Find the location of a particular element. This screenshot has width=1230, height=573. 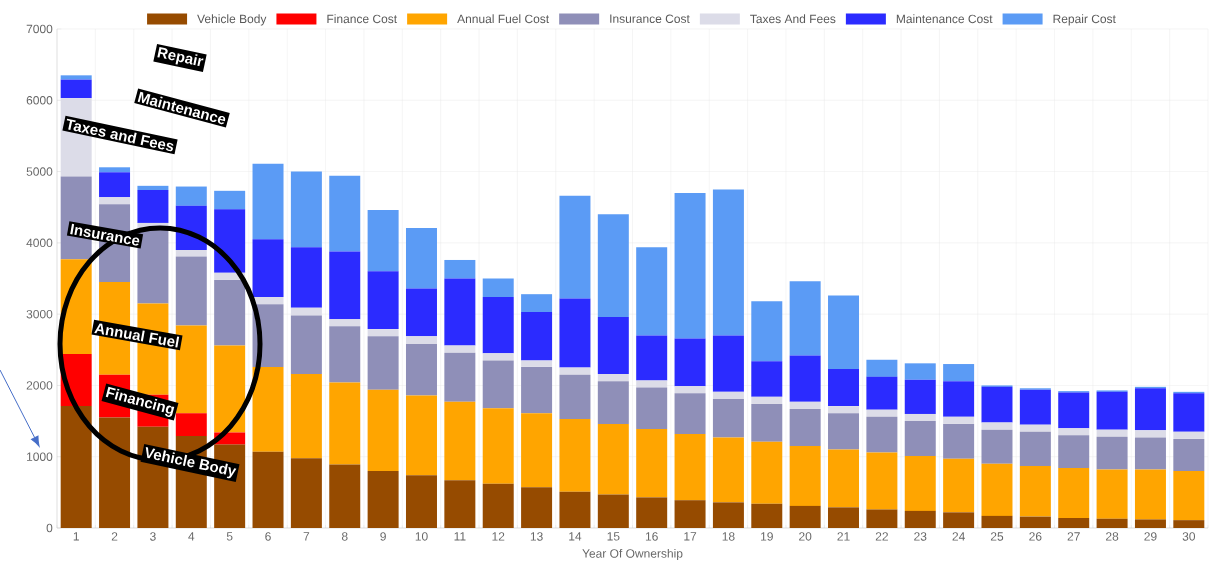

y-tick-label: 0 is located at coordinates (49, 528).